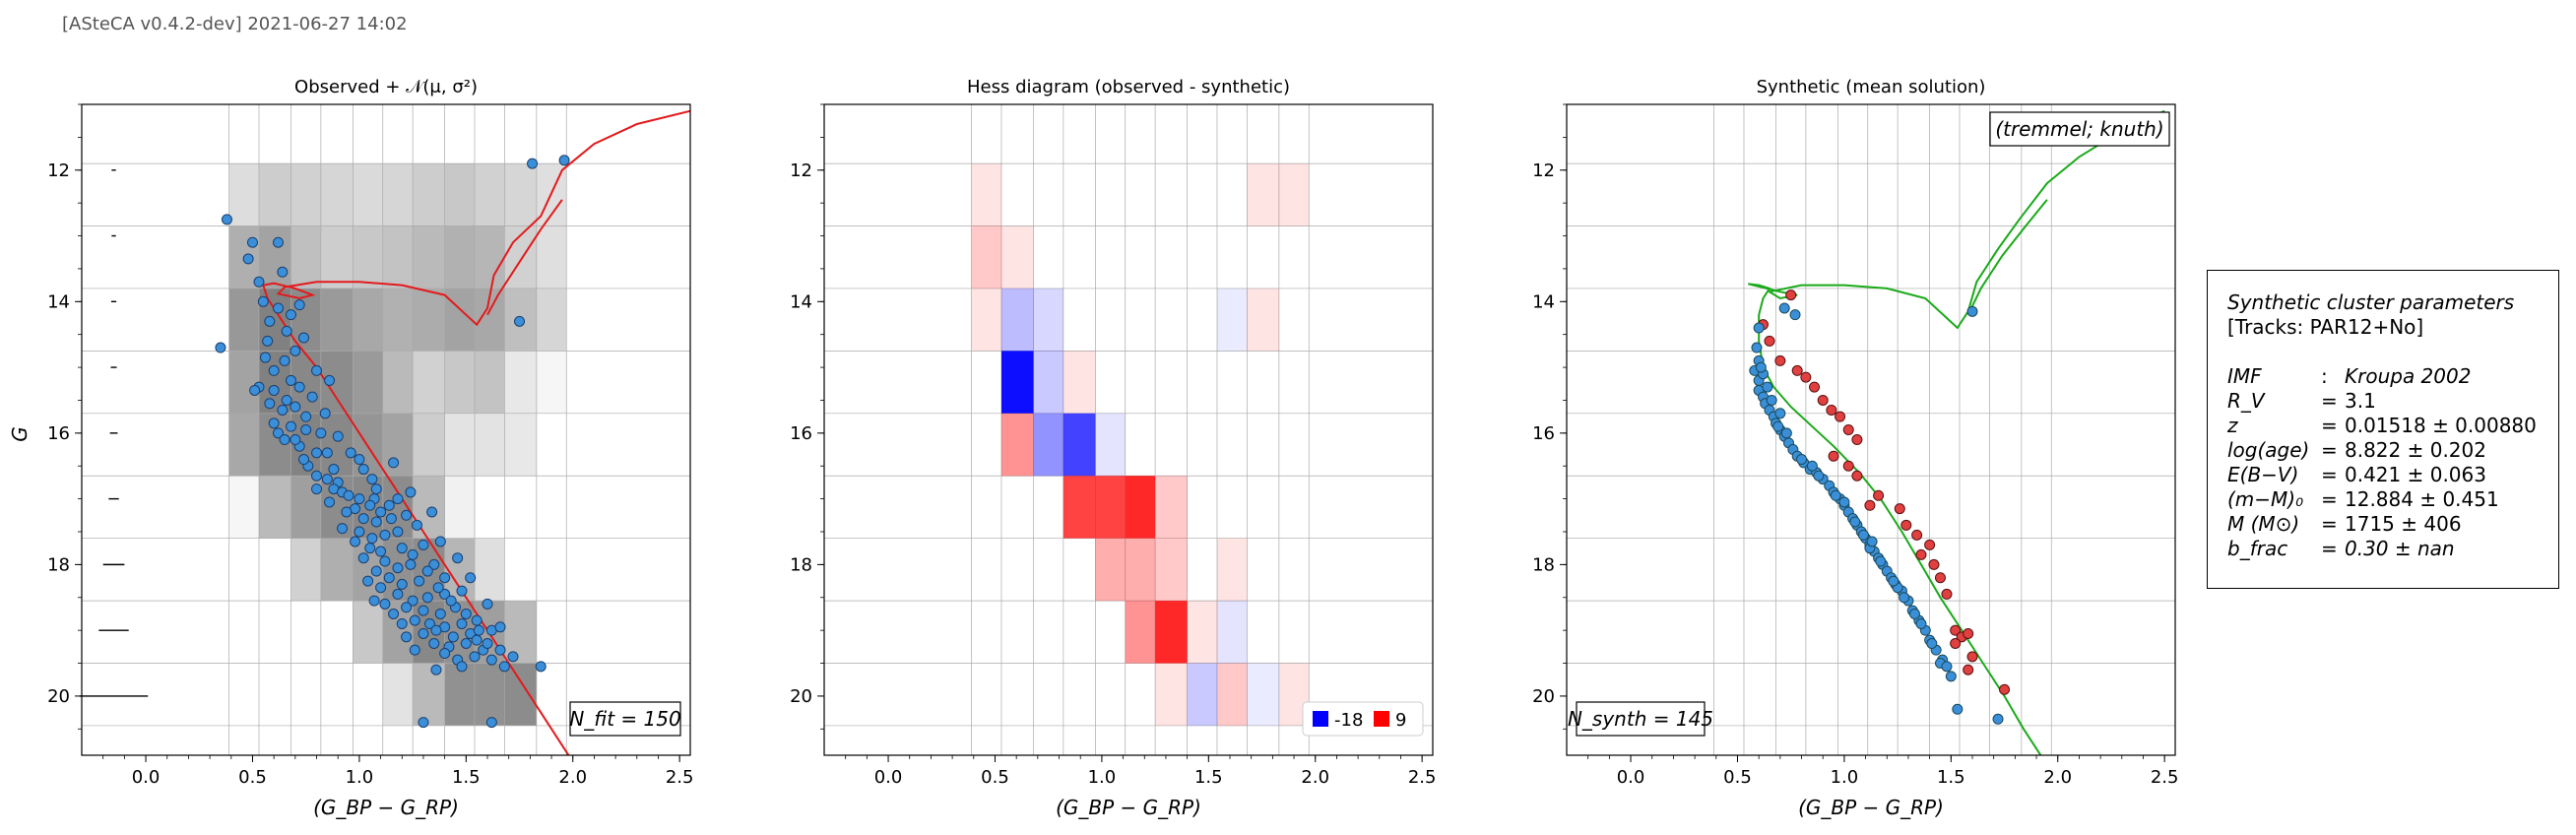  What do you see at coordinates (680, 777) in the screenshot?
I see `x-tick-label: 2.5` at bounding box center [680, 777].